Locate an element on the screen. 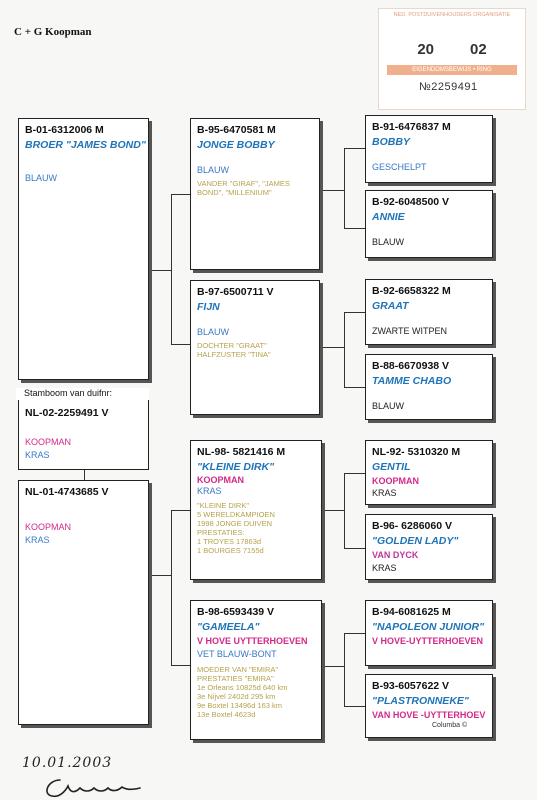  ring-number: B-91-6476837 M is located at coordinates (411, 127).